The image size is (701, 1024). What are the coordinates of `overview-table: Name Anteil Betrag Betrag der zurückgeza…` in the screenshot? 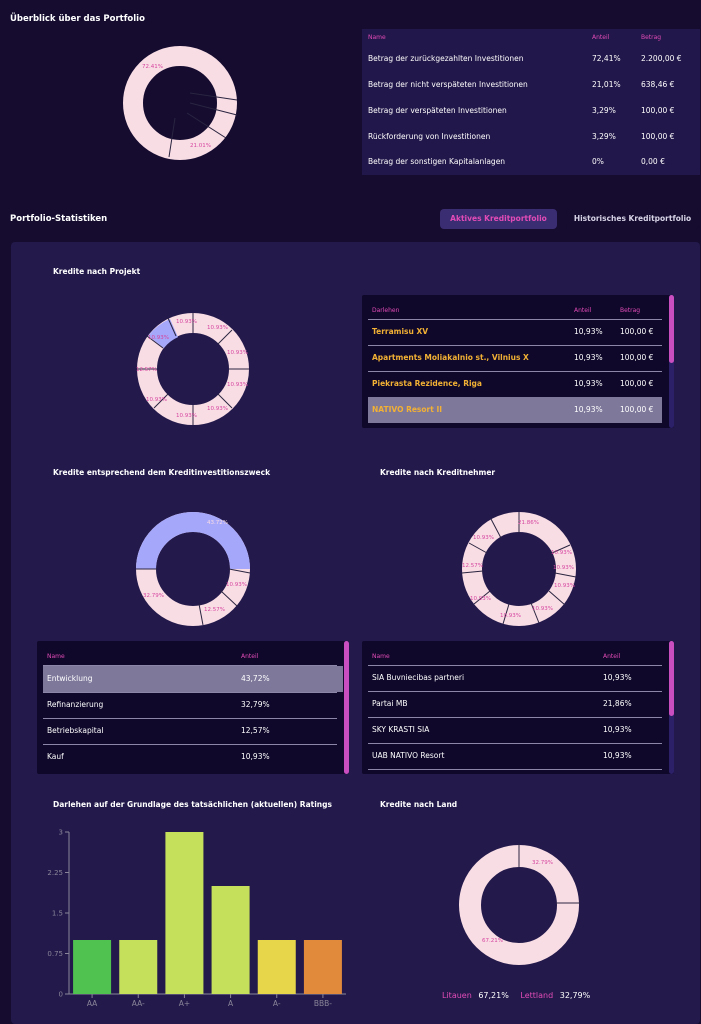 It's located at (531, 102).